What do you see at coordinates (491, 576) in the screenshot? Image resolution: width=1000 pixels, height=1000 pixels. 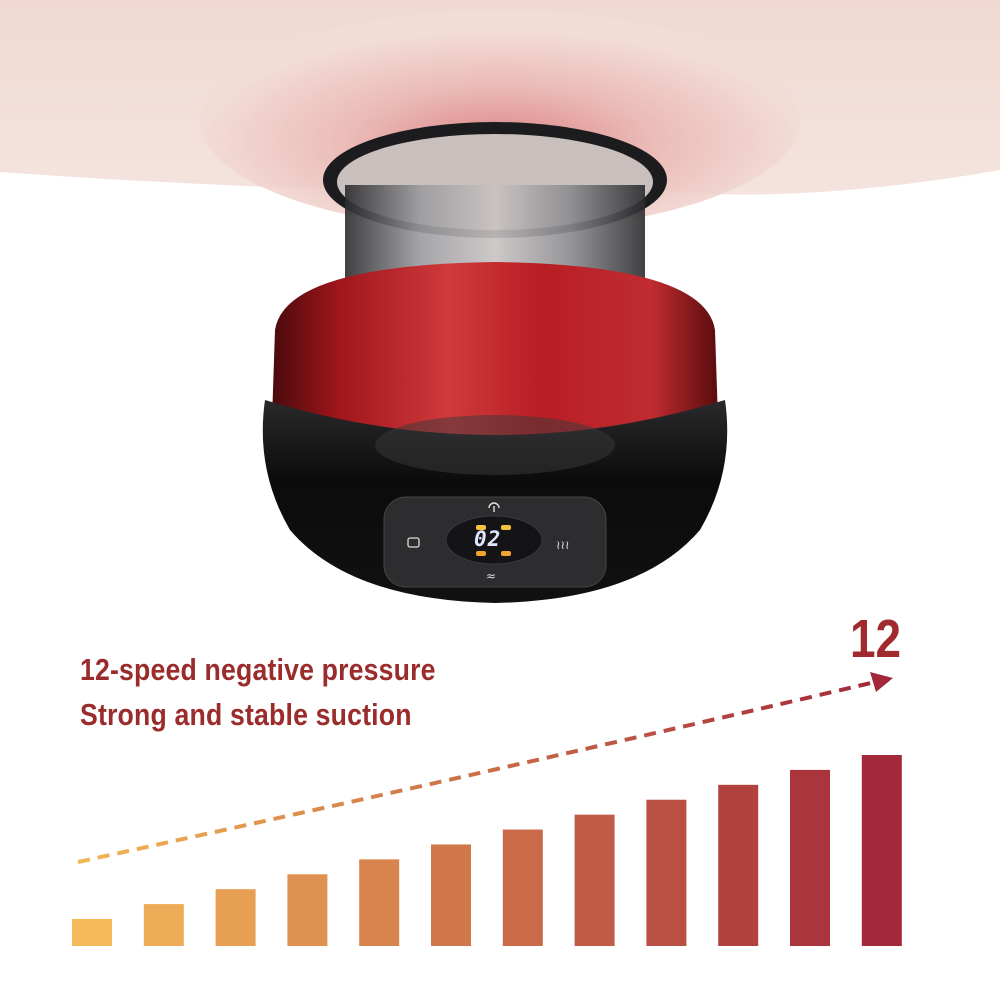 I see `wave-icon: ≈` at bounding box center [491, 576].